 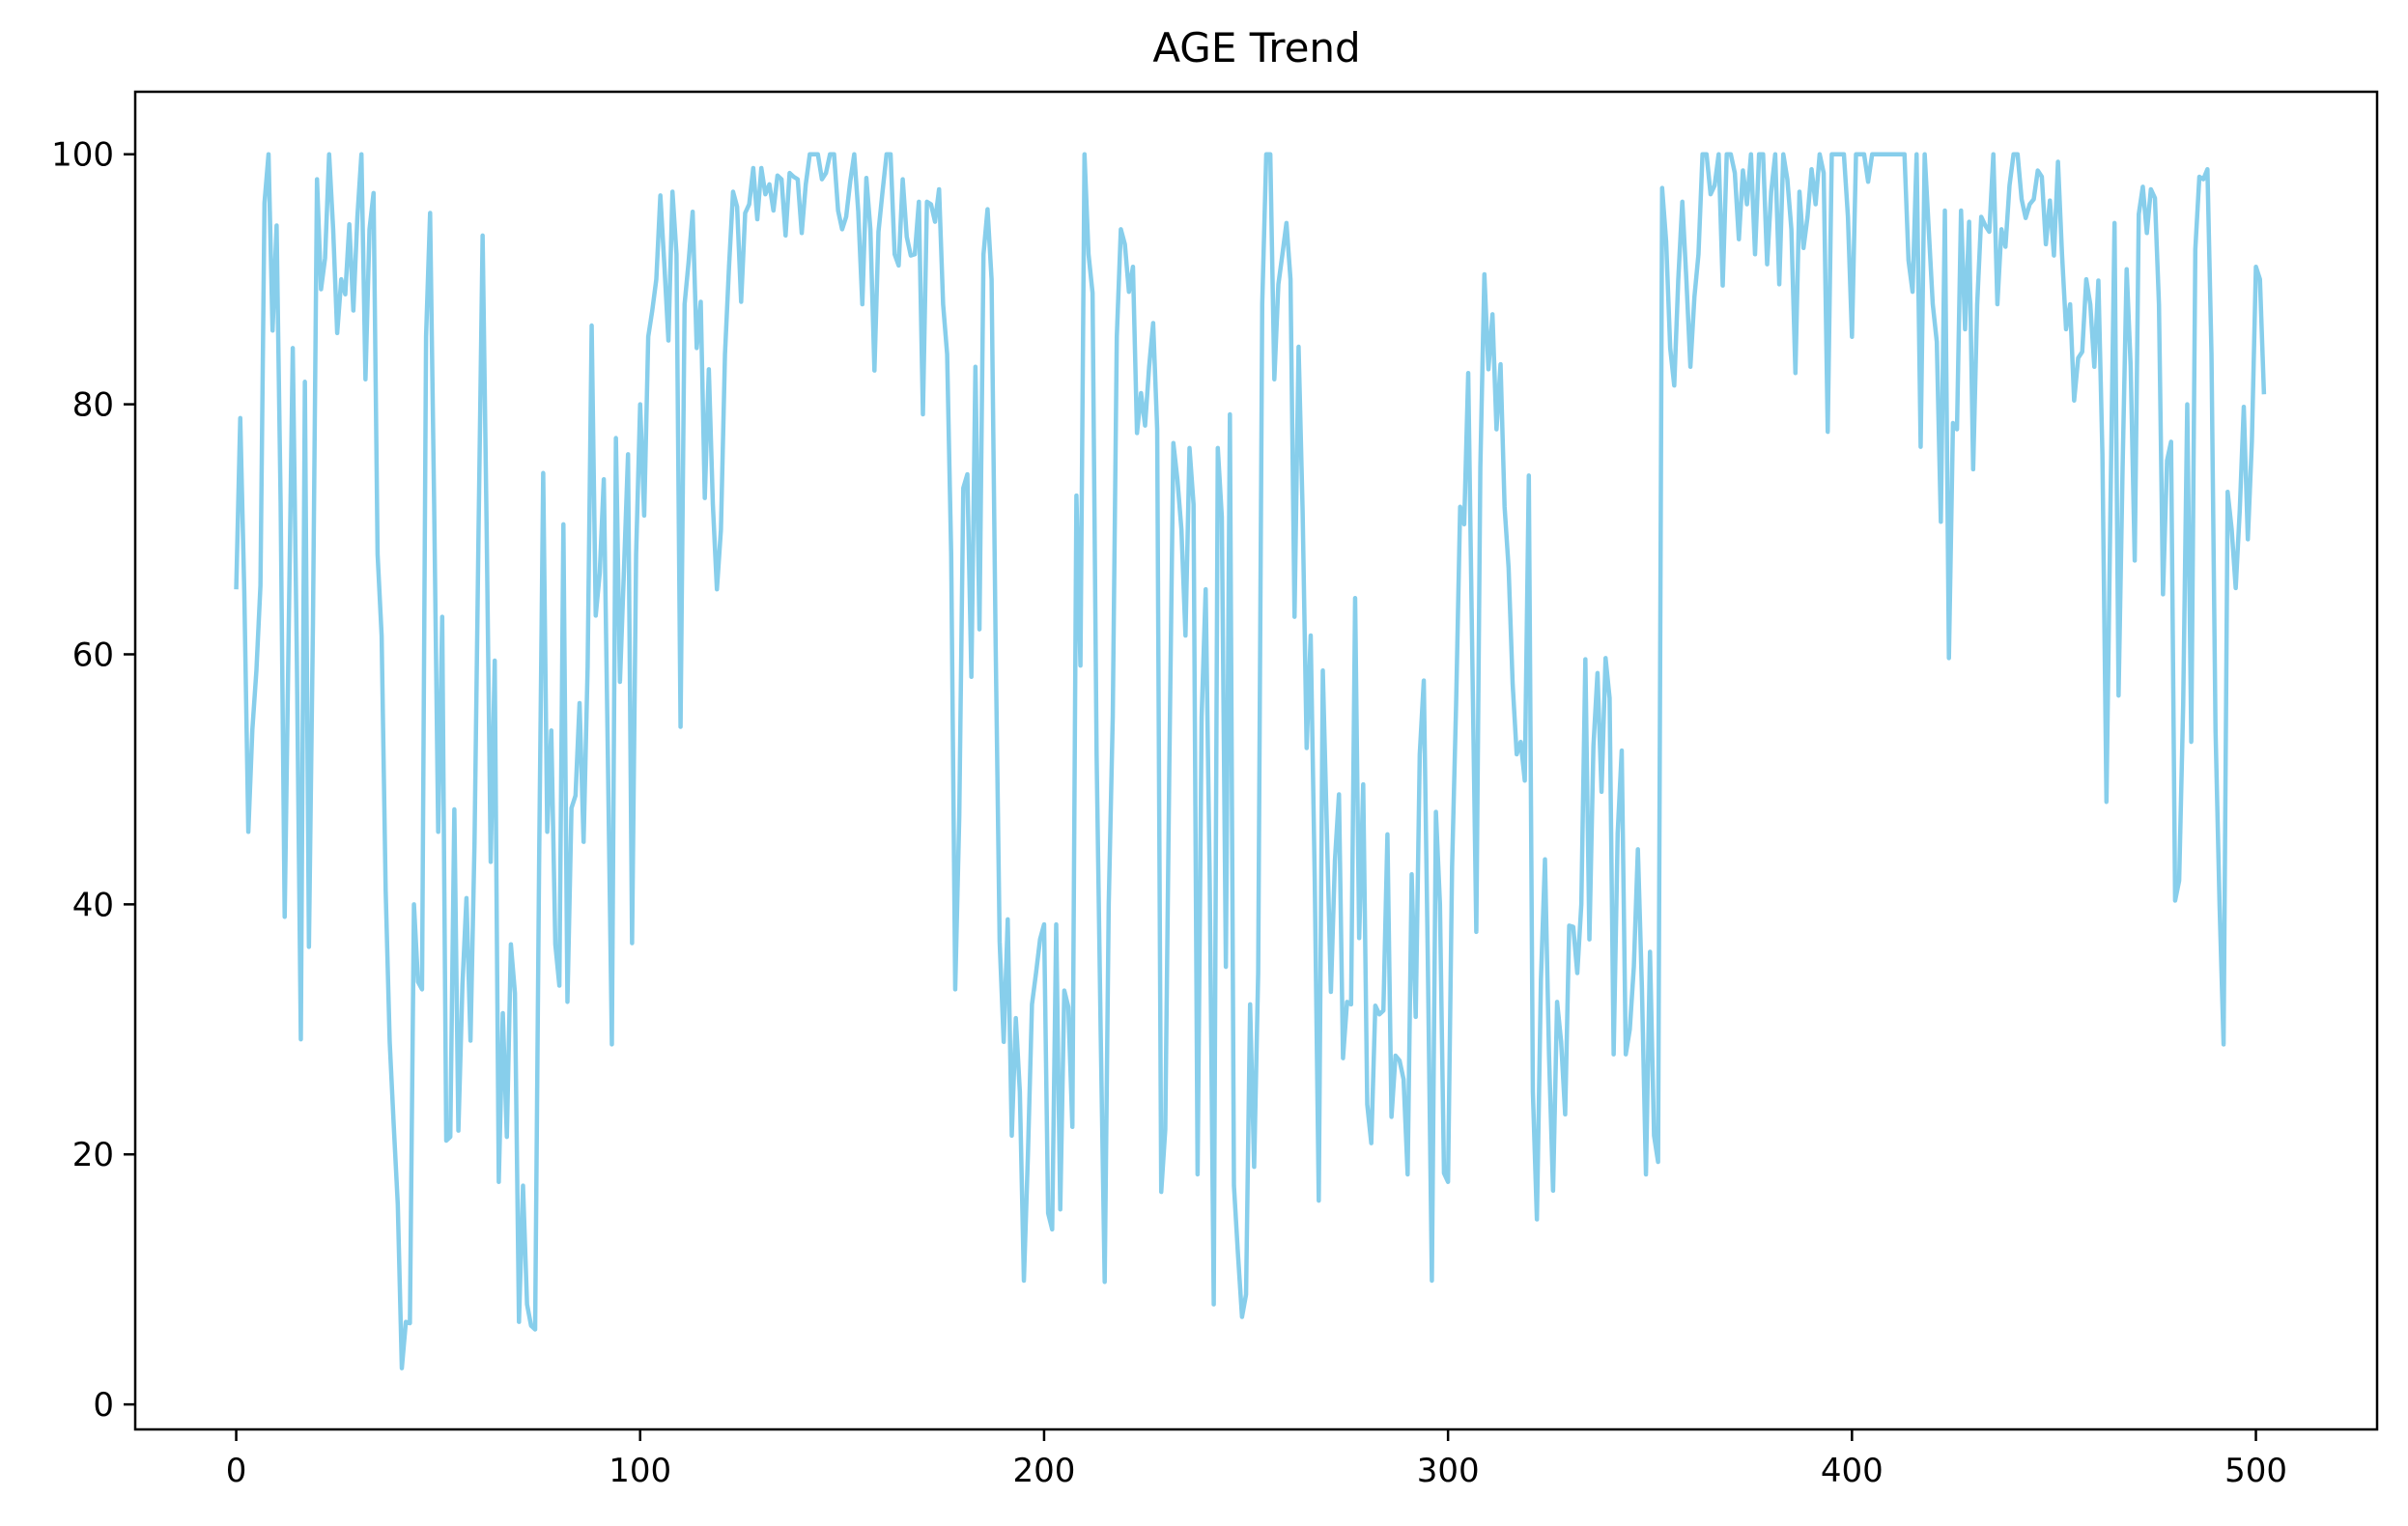 What do you see at coordinates (93, 780) in the screenshot?
I see `y-axis: 0 20 40 60 80 100` at bounding box center [93, 780].